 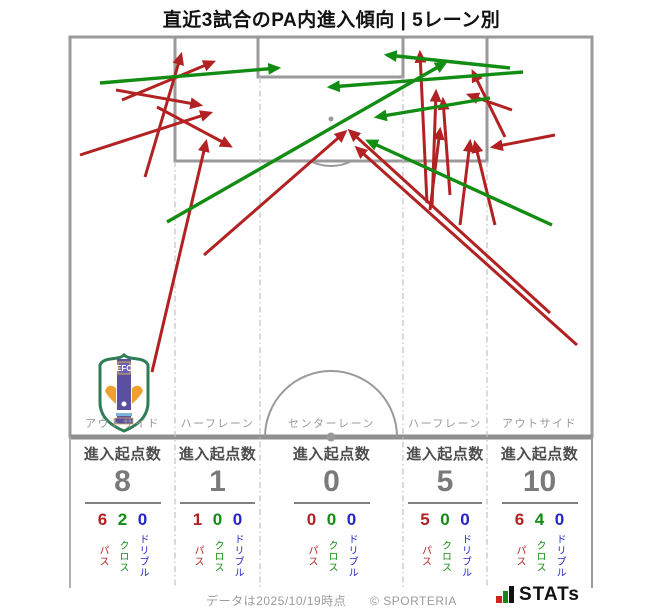 I want to click on crest-emblem-dot, so click(x=124, y=404).